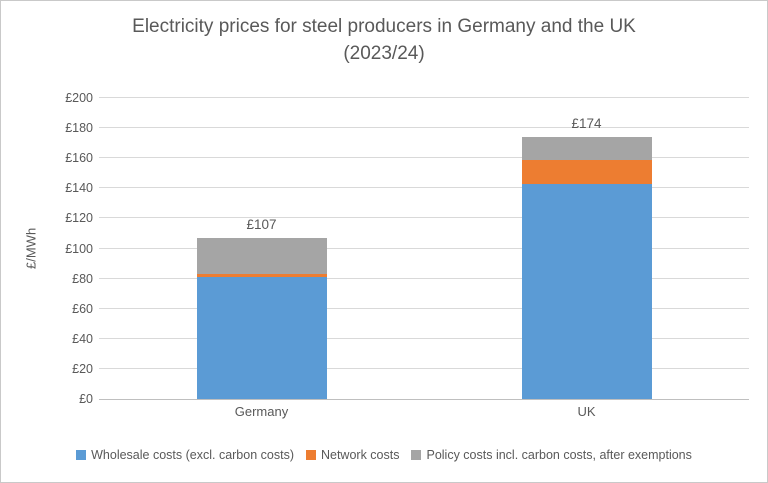 The width and height of the screenshot is (768, 483). What do you see at coordinates (586, 124) in the screenshot?
I see `bar-total-label: £174` at bounding box center [586, 124].